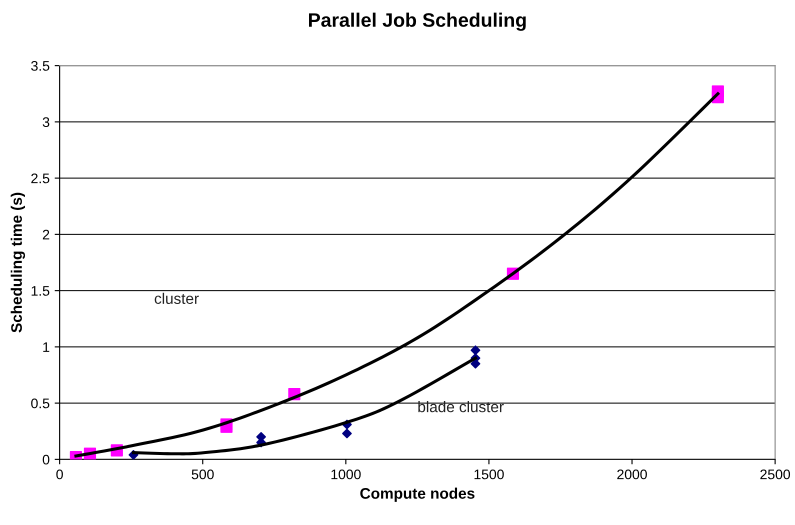 Image resolution: width=795 pixels, height=525 pixels. What do you see at coordinates (346, 474) in the screenshot?
I see `x-tick-label: 1000` at bounding box center [346, 474].